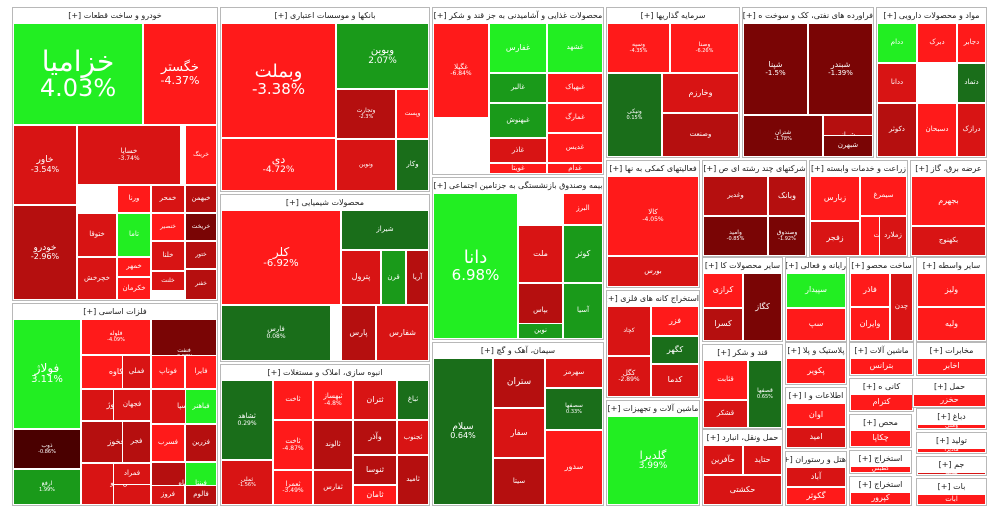 The height and width of the screenshot is (517, 1000). Describe the element at coordinates (366, 165) in the screenshot. I see `stock-tile: ونوین` at that location.